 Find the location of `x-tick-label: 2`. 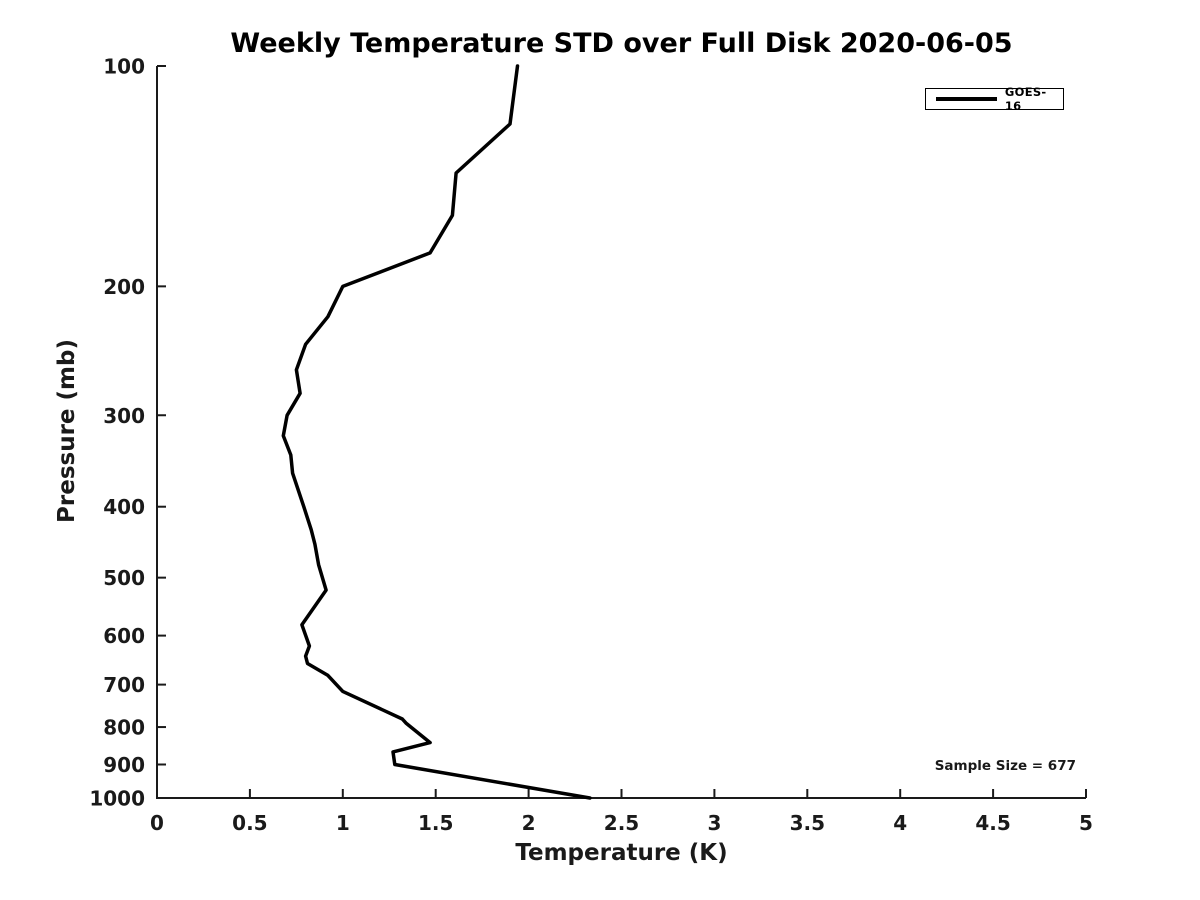

x-tick-label: 2 is located at coordinates (529, 823).